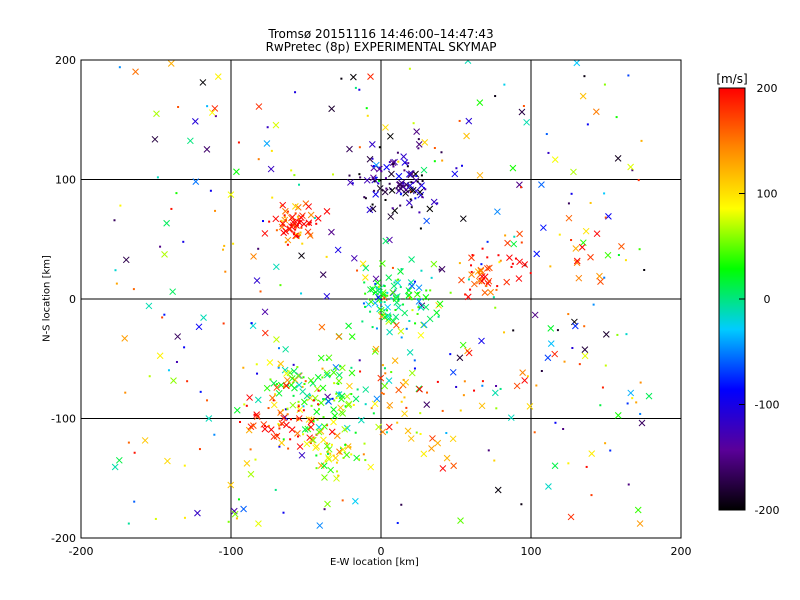 This screenshot has width=800, height=600. I want to click on colorbar-tick-label: 200, so click(767, 88).